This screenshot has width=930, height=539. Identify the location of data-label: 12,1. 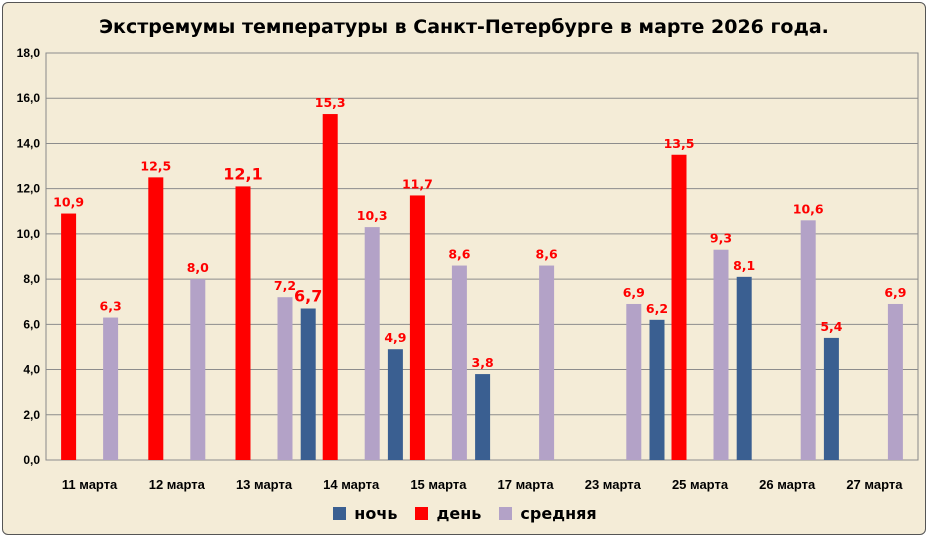
(242, 173).